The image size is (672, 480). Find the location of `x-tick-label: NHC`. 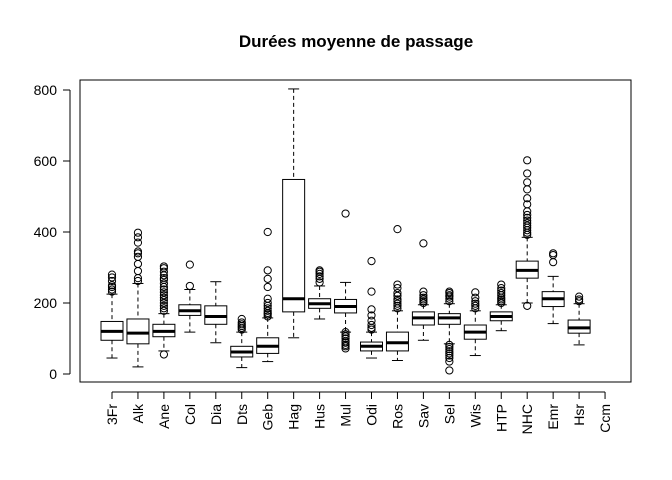

x-tick-label: NHC is located at coordinates (527, 419).